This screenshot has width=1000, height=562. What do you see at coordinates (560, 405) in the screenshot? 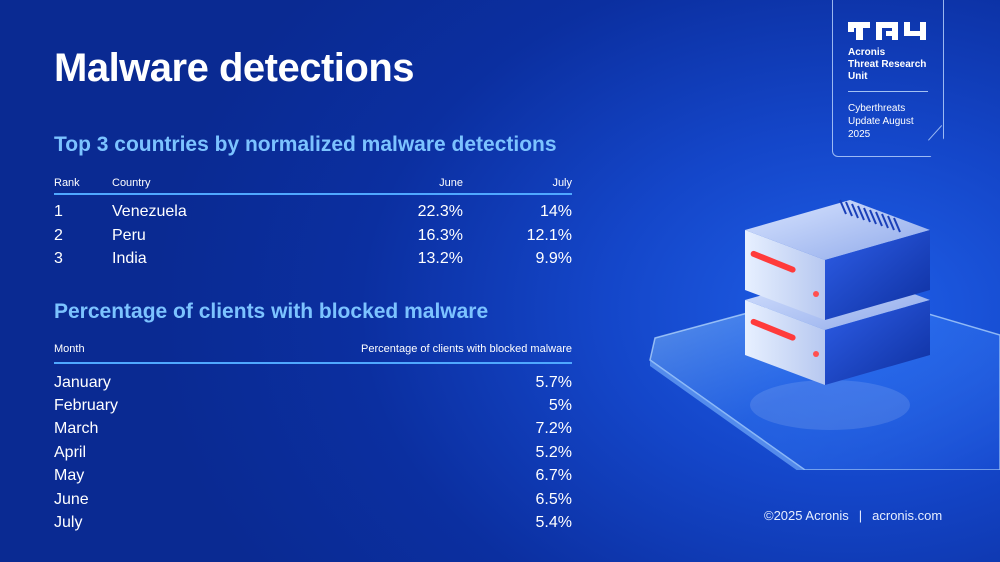
I see `percentage-cell: 5%` at bounding box center [560, 405].